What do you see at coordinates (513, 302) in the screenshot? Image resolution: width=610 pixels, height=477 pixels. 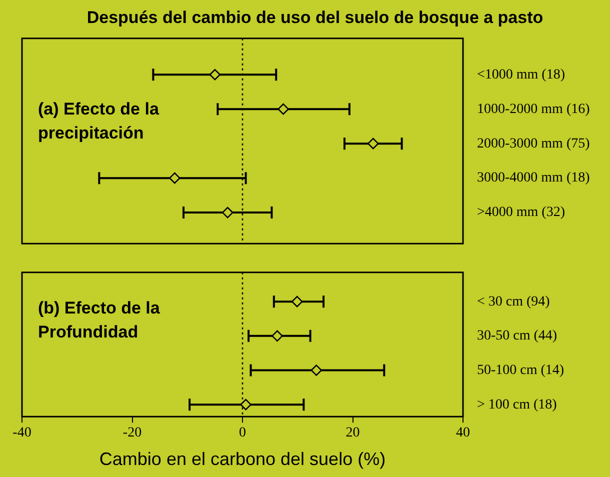 I see `y-tick-label: < 30 cm (94)` at bounding box center [513, 302].